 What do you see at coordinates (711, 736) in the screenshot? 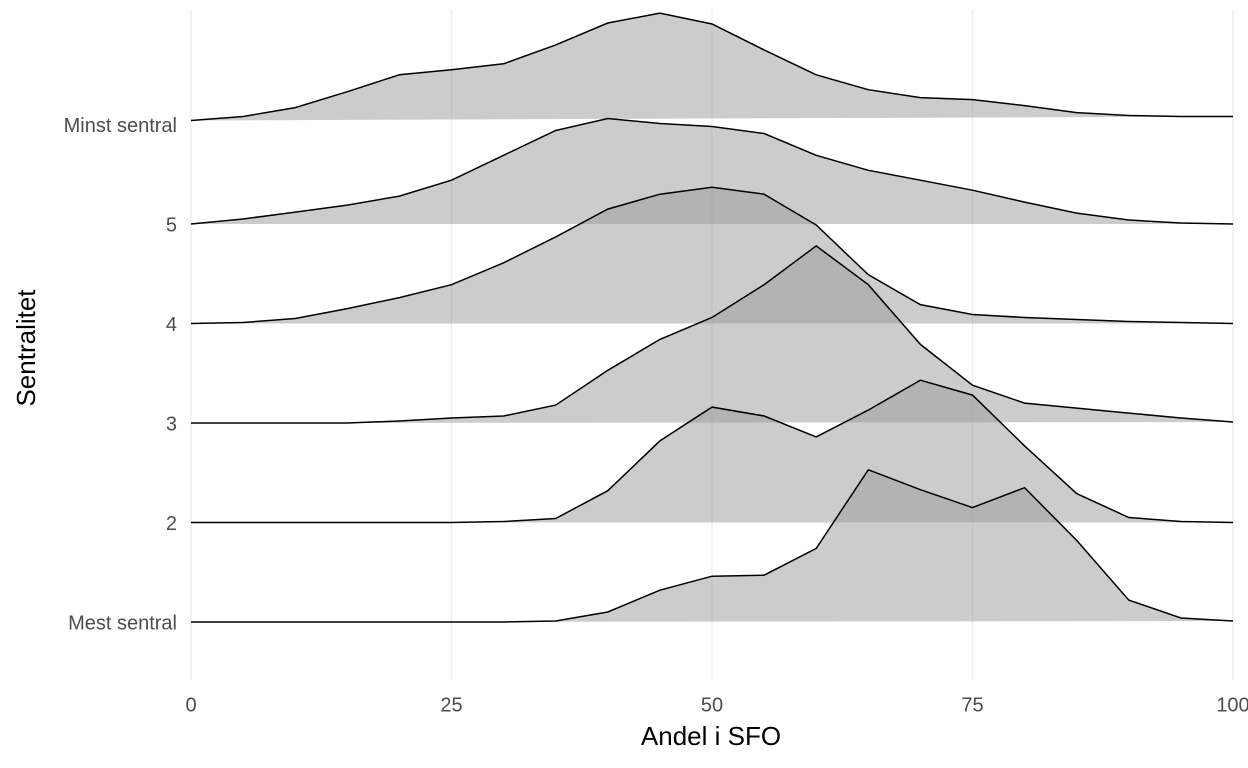
I see `x-axis-title: Andel i SFO` at bounding box center [711, 736].